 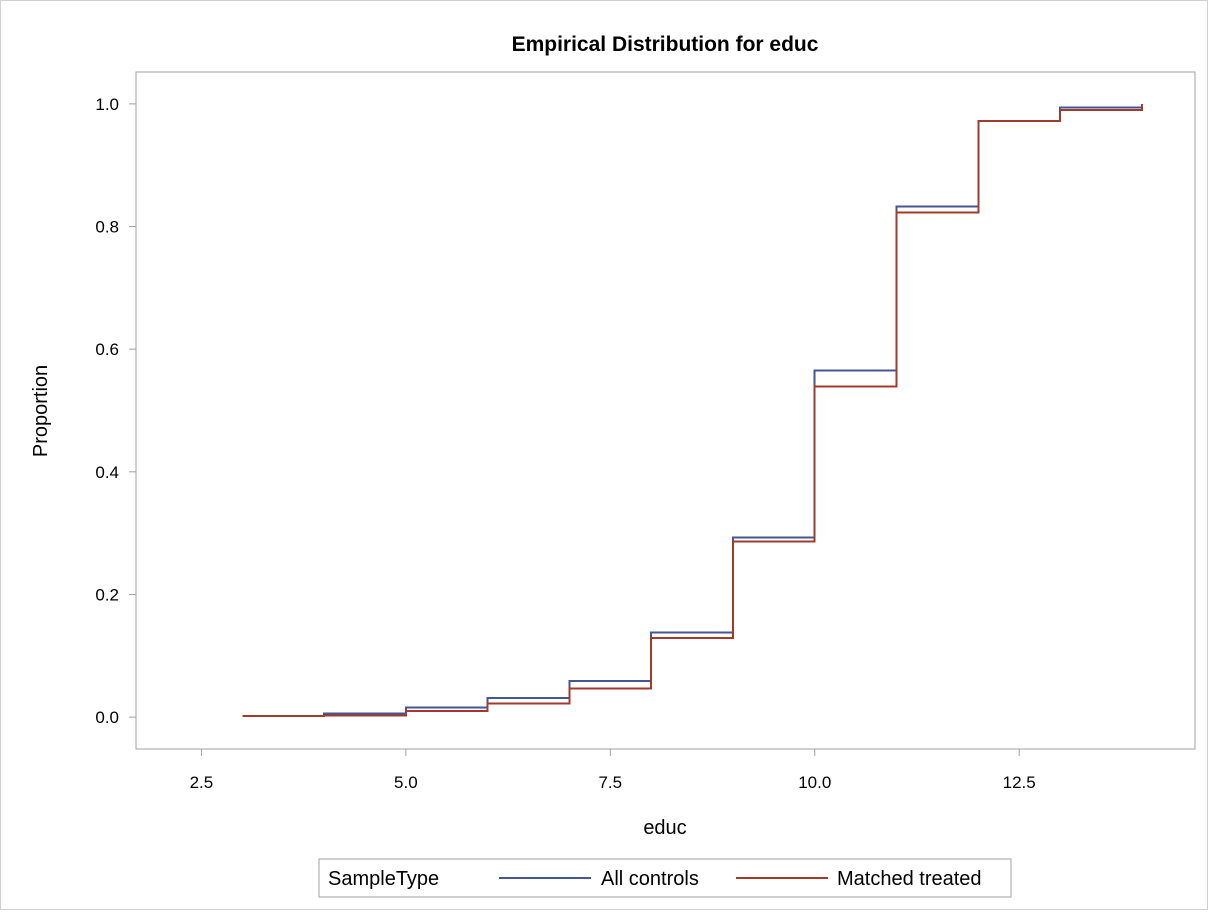 What do you see at coordinates (107, 104) in the screenshot?
I see `y-tick-label: 1.0` at bounding box center [107, 104].